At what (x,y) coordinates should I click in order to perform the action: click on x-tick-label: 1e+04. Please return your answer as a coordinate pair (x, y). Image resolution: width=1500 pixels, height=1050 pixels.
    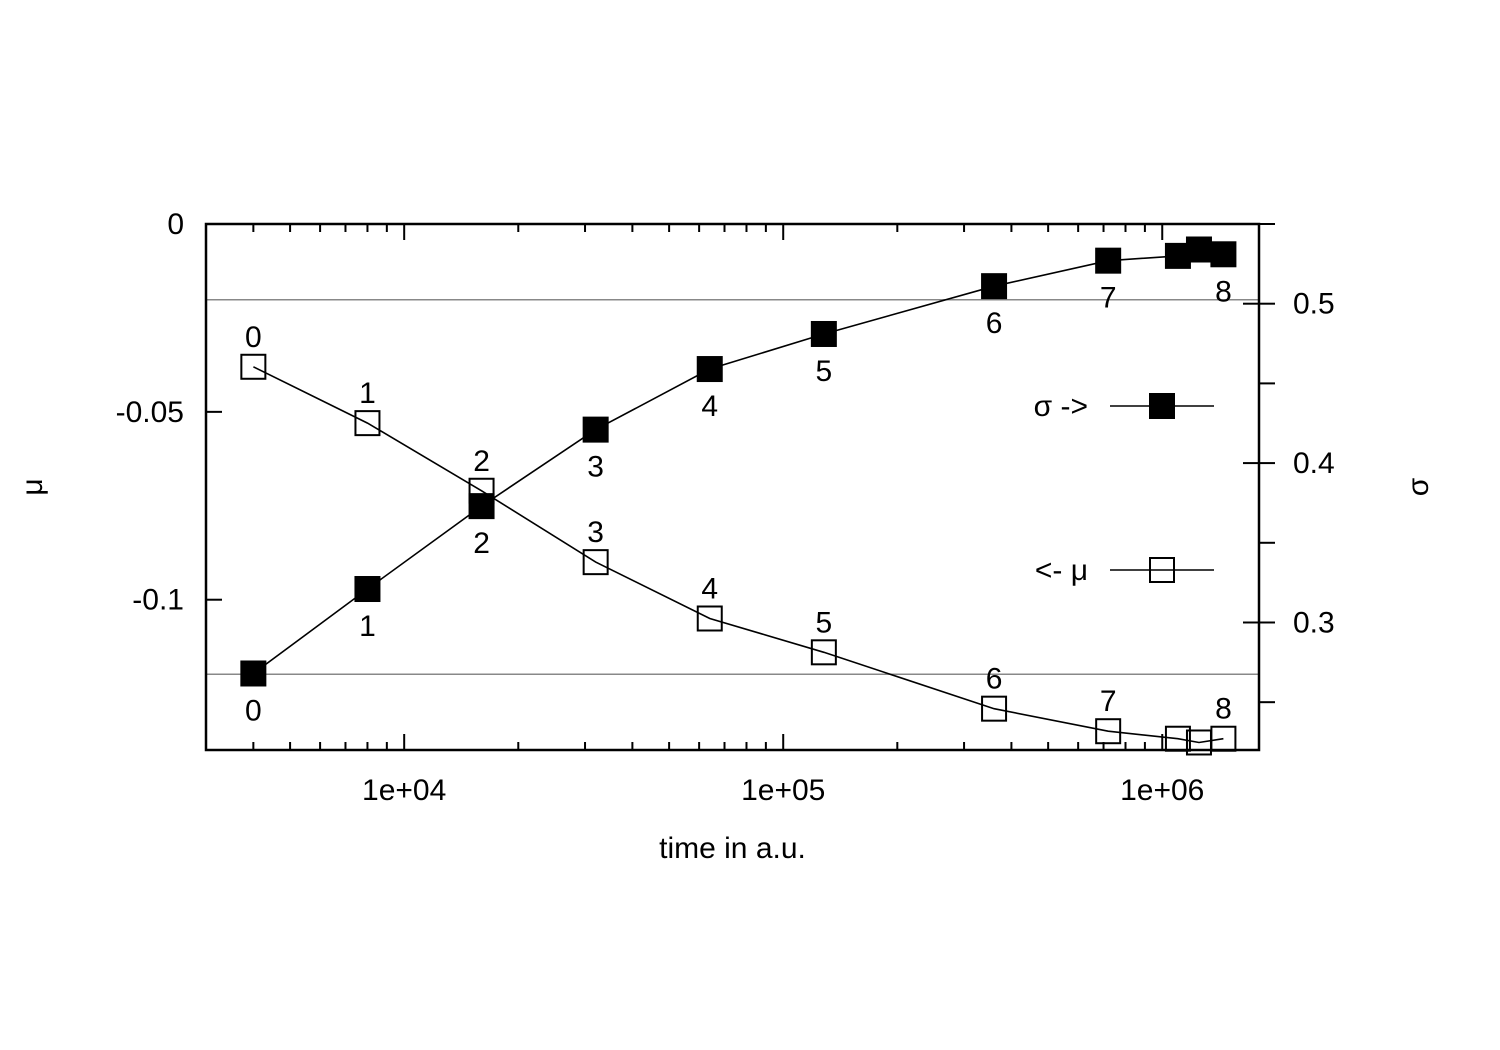
    Looking at the image, I should click on (404, 790).